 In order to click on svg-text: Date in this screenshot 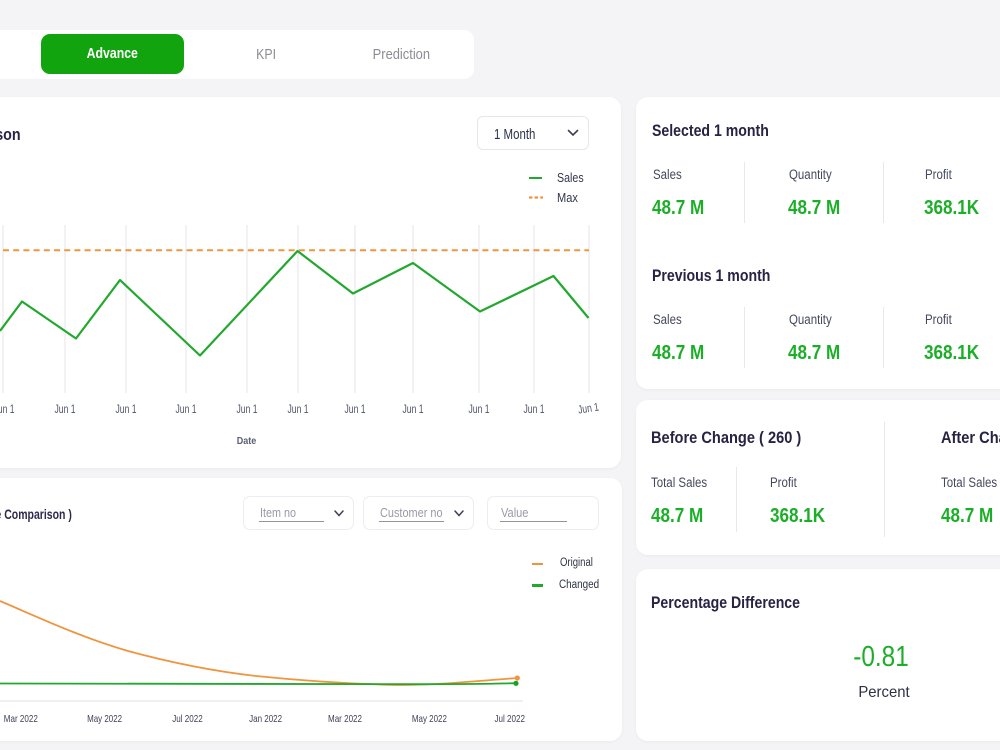, I will do `click(247, 441)`.